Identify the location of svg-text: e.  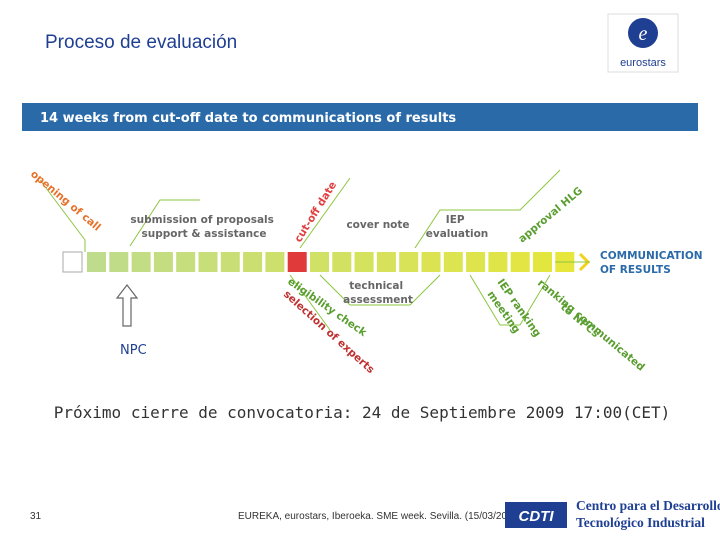
(643, 34).